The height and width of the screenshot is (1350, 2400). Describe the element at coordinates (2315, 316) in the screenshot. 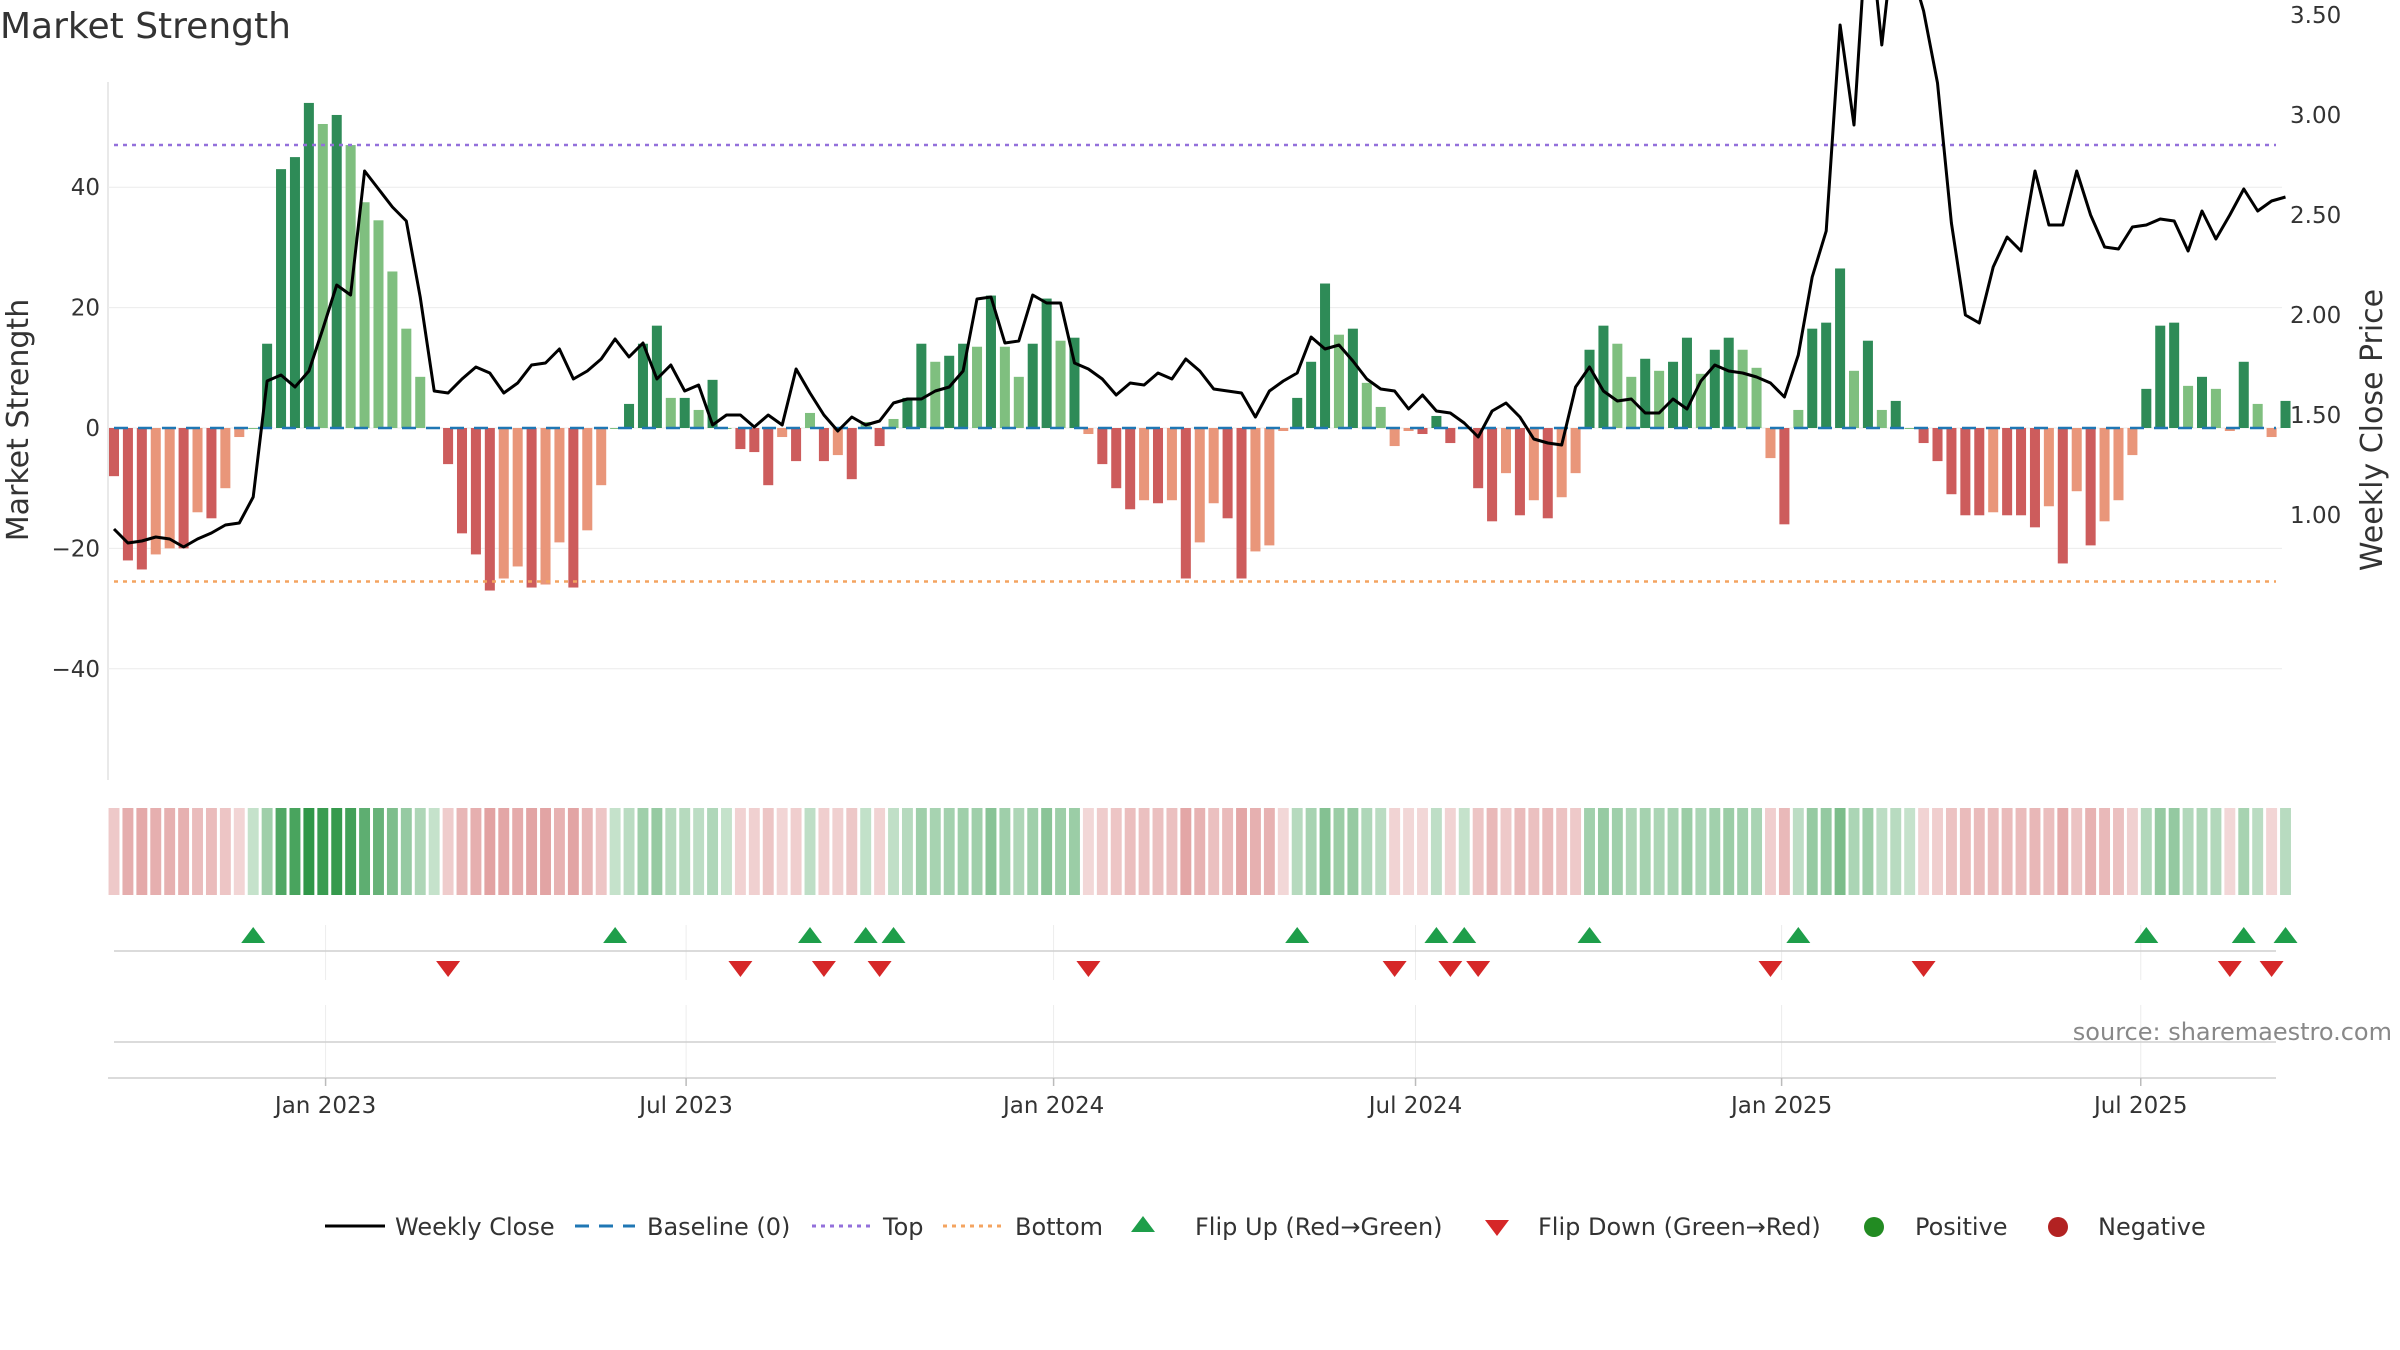

I see `right-tick-label: 2.00` at that location.